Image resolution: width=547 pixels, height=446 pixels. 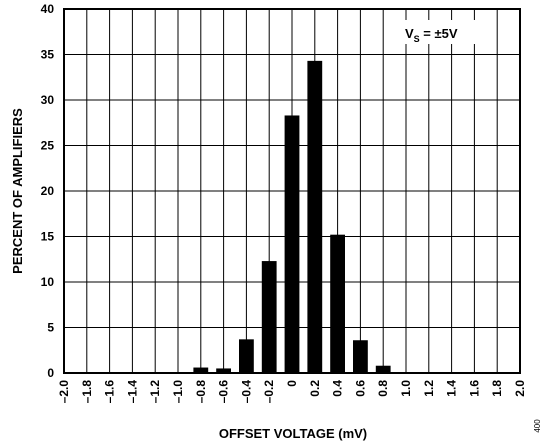 What do you see at coordinates (269, 392) in the screenshot?
I see `x-tick-label: –0.2` at bounding box center [269, 392].